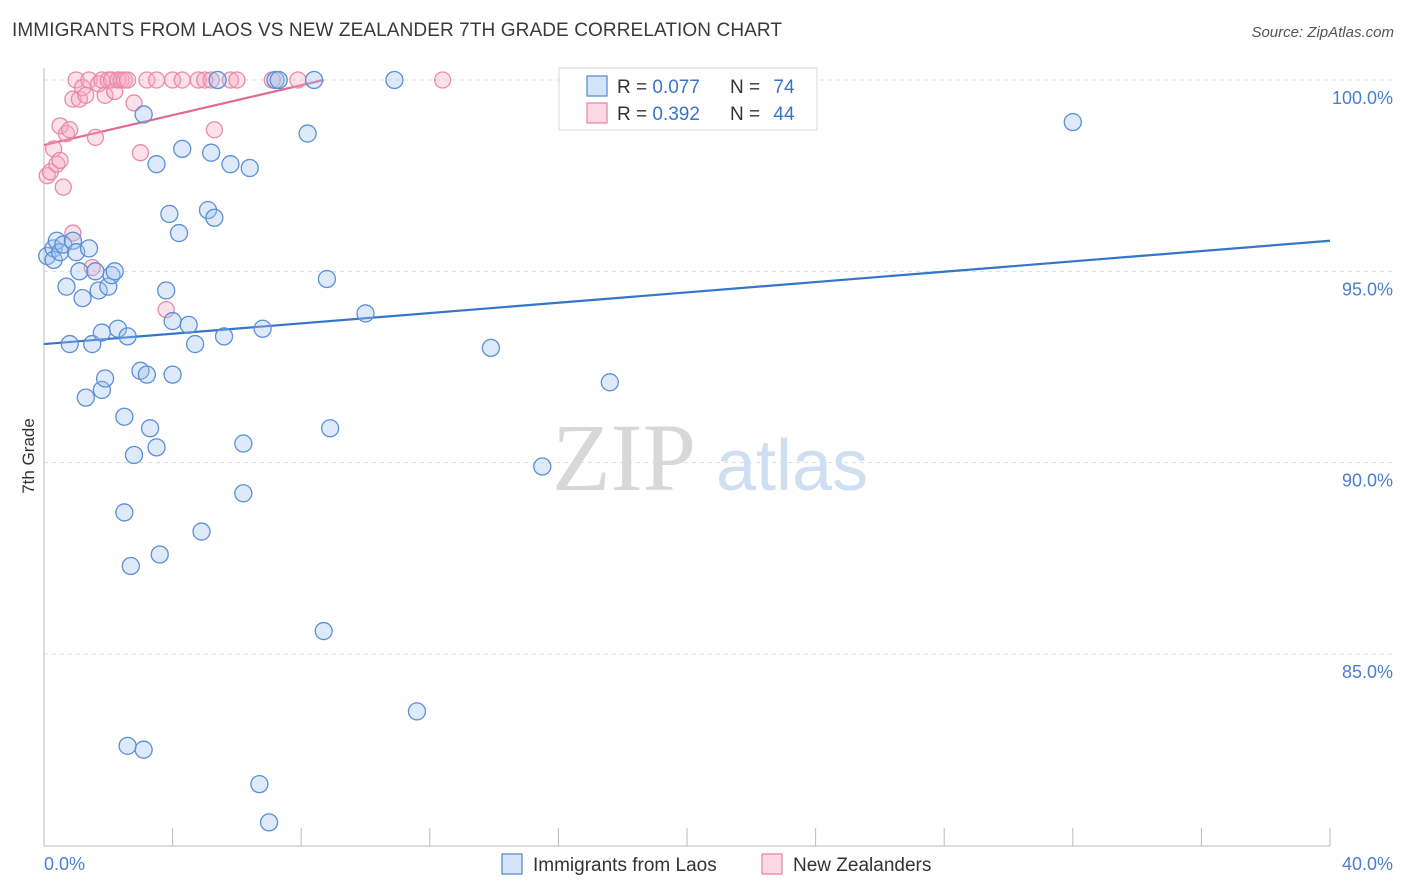  What do you see at coordinates (597, 113) in the screenshot?
I see `legend-swatch-pink` at bounding box center [597, 113].